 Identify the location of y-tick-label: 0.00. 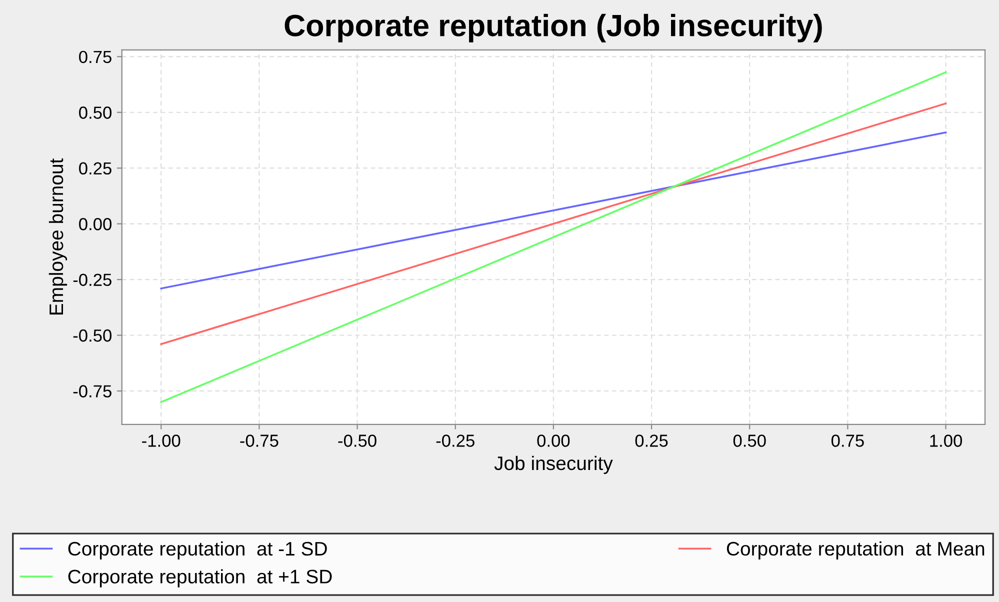
(95, 224).